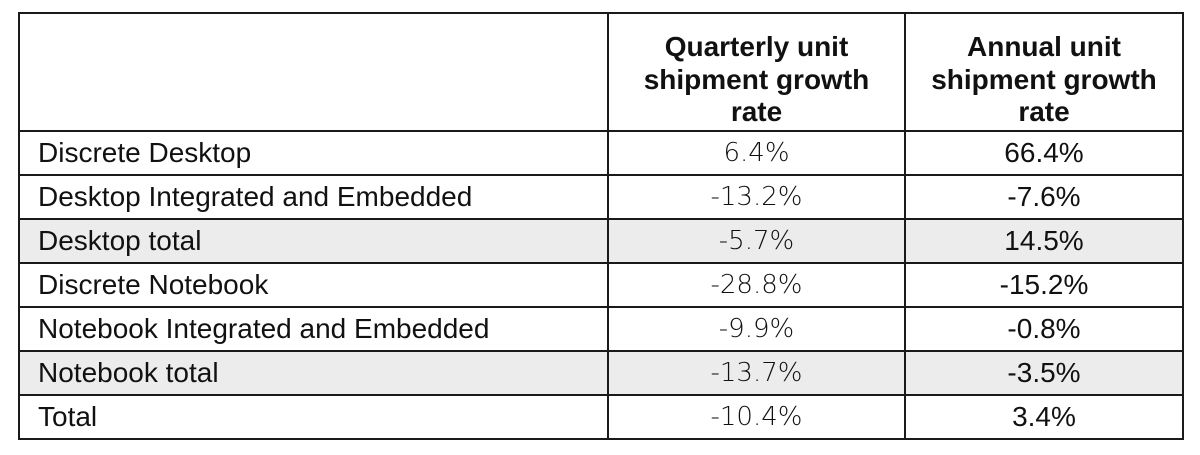 The width and height of the screenshot is (1200, 455). I want to click on quarterly-value: -9.9%, so click(756, 329).